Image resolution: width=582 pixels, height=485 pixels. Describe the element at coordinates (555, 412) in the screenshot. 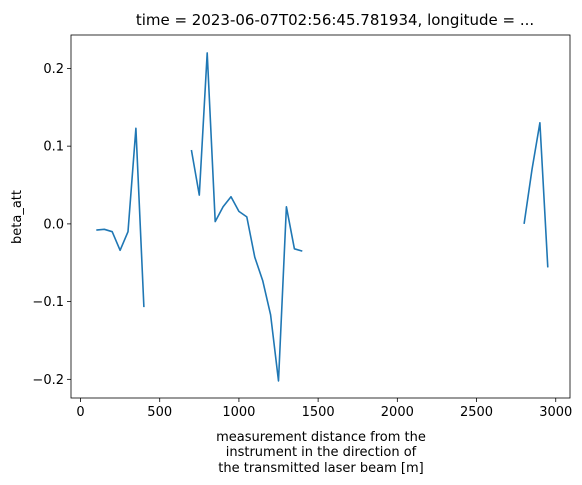

I see `x-tick-label: 3000` at that location.